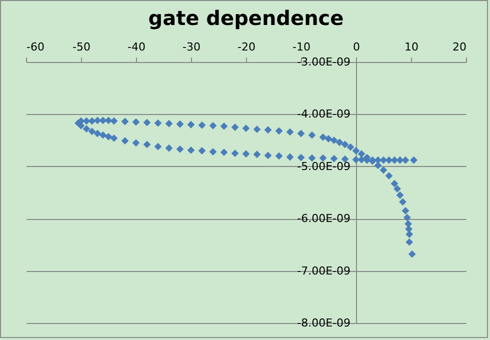 The image size is (490, 340). I want to click on y-tick-label: -8.00E-09, so click(323, 323).